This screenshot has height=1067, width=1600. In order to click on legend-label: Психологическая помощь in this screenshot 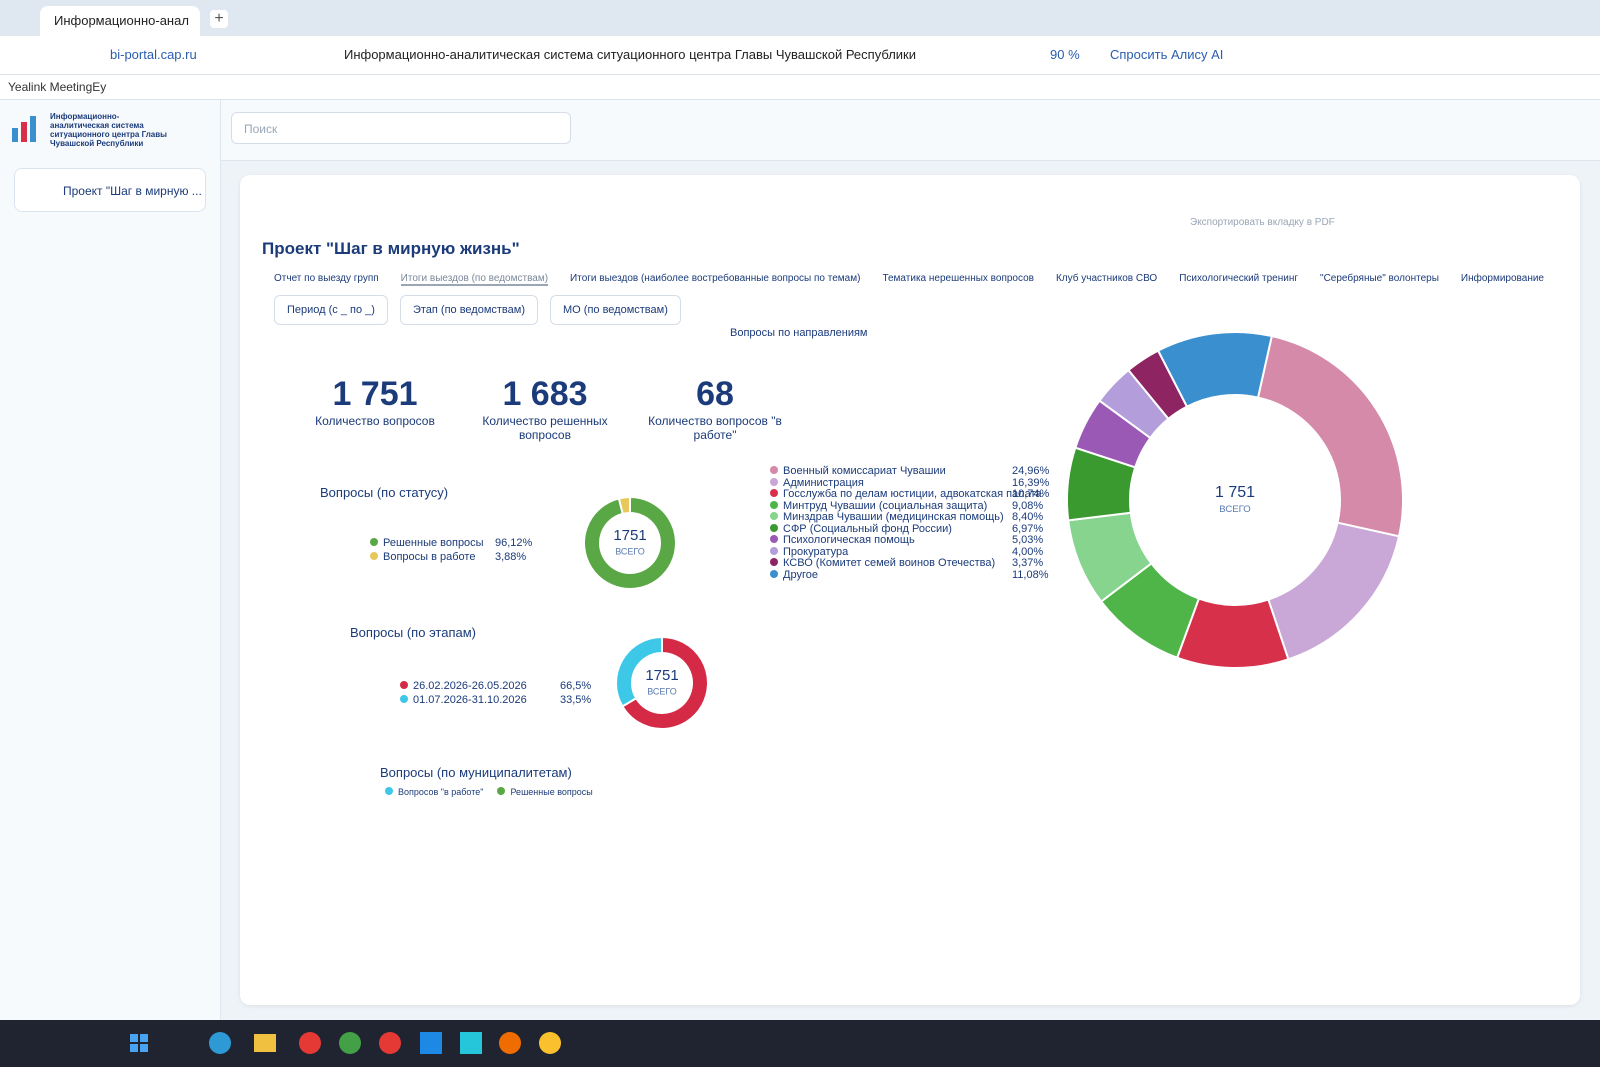, I will do `click(849, 540)`.